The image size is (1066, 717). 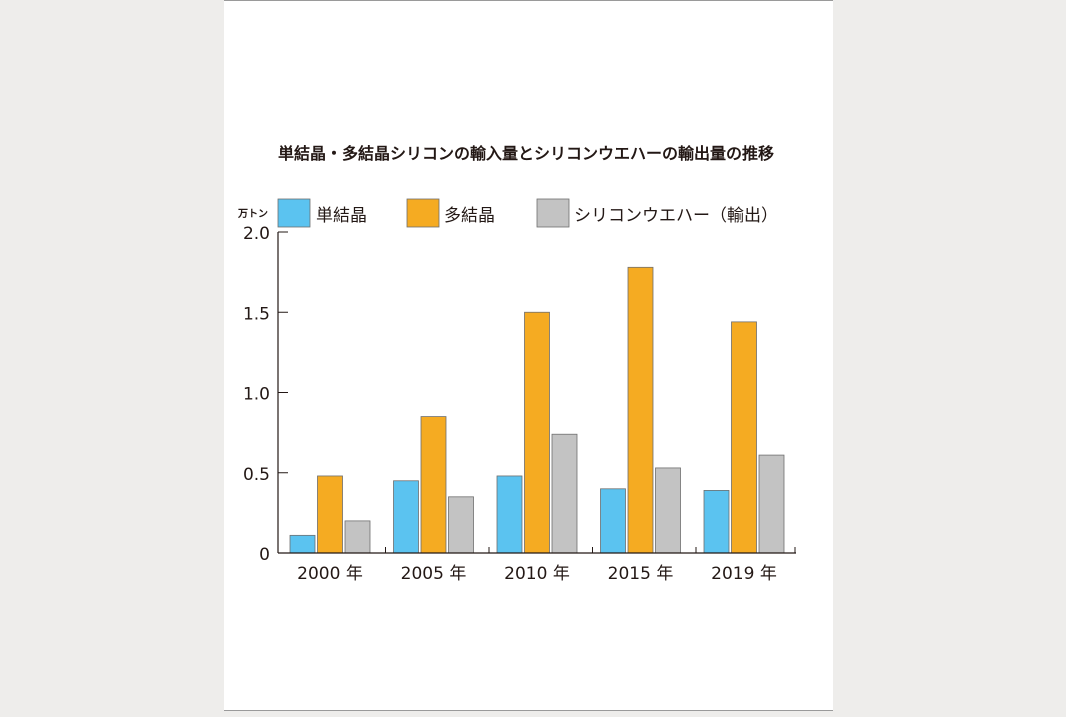 What do you see at coordinates (264, 555) in the screenshot?
I see `y-tick-label: 0` at bounding box center [264, 555].